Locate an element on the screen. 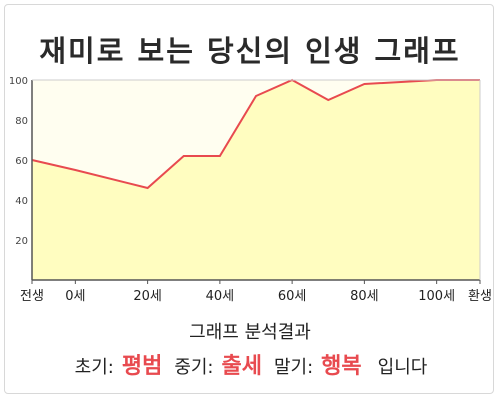  x-tick-label: 전생 is located at coordinates (32, 296).